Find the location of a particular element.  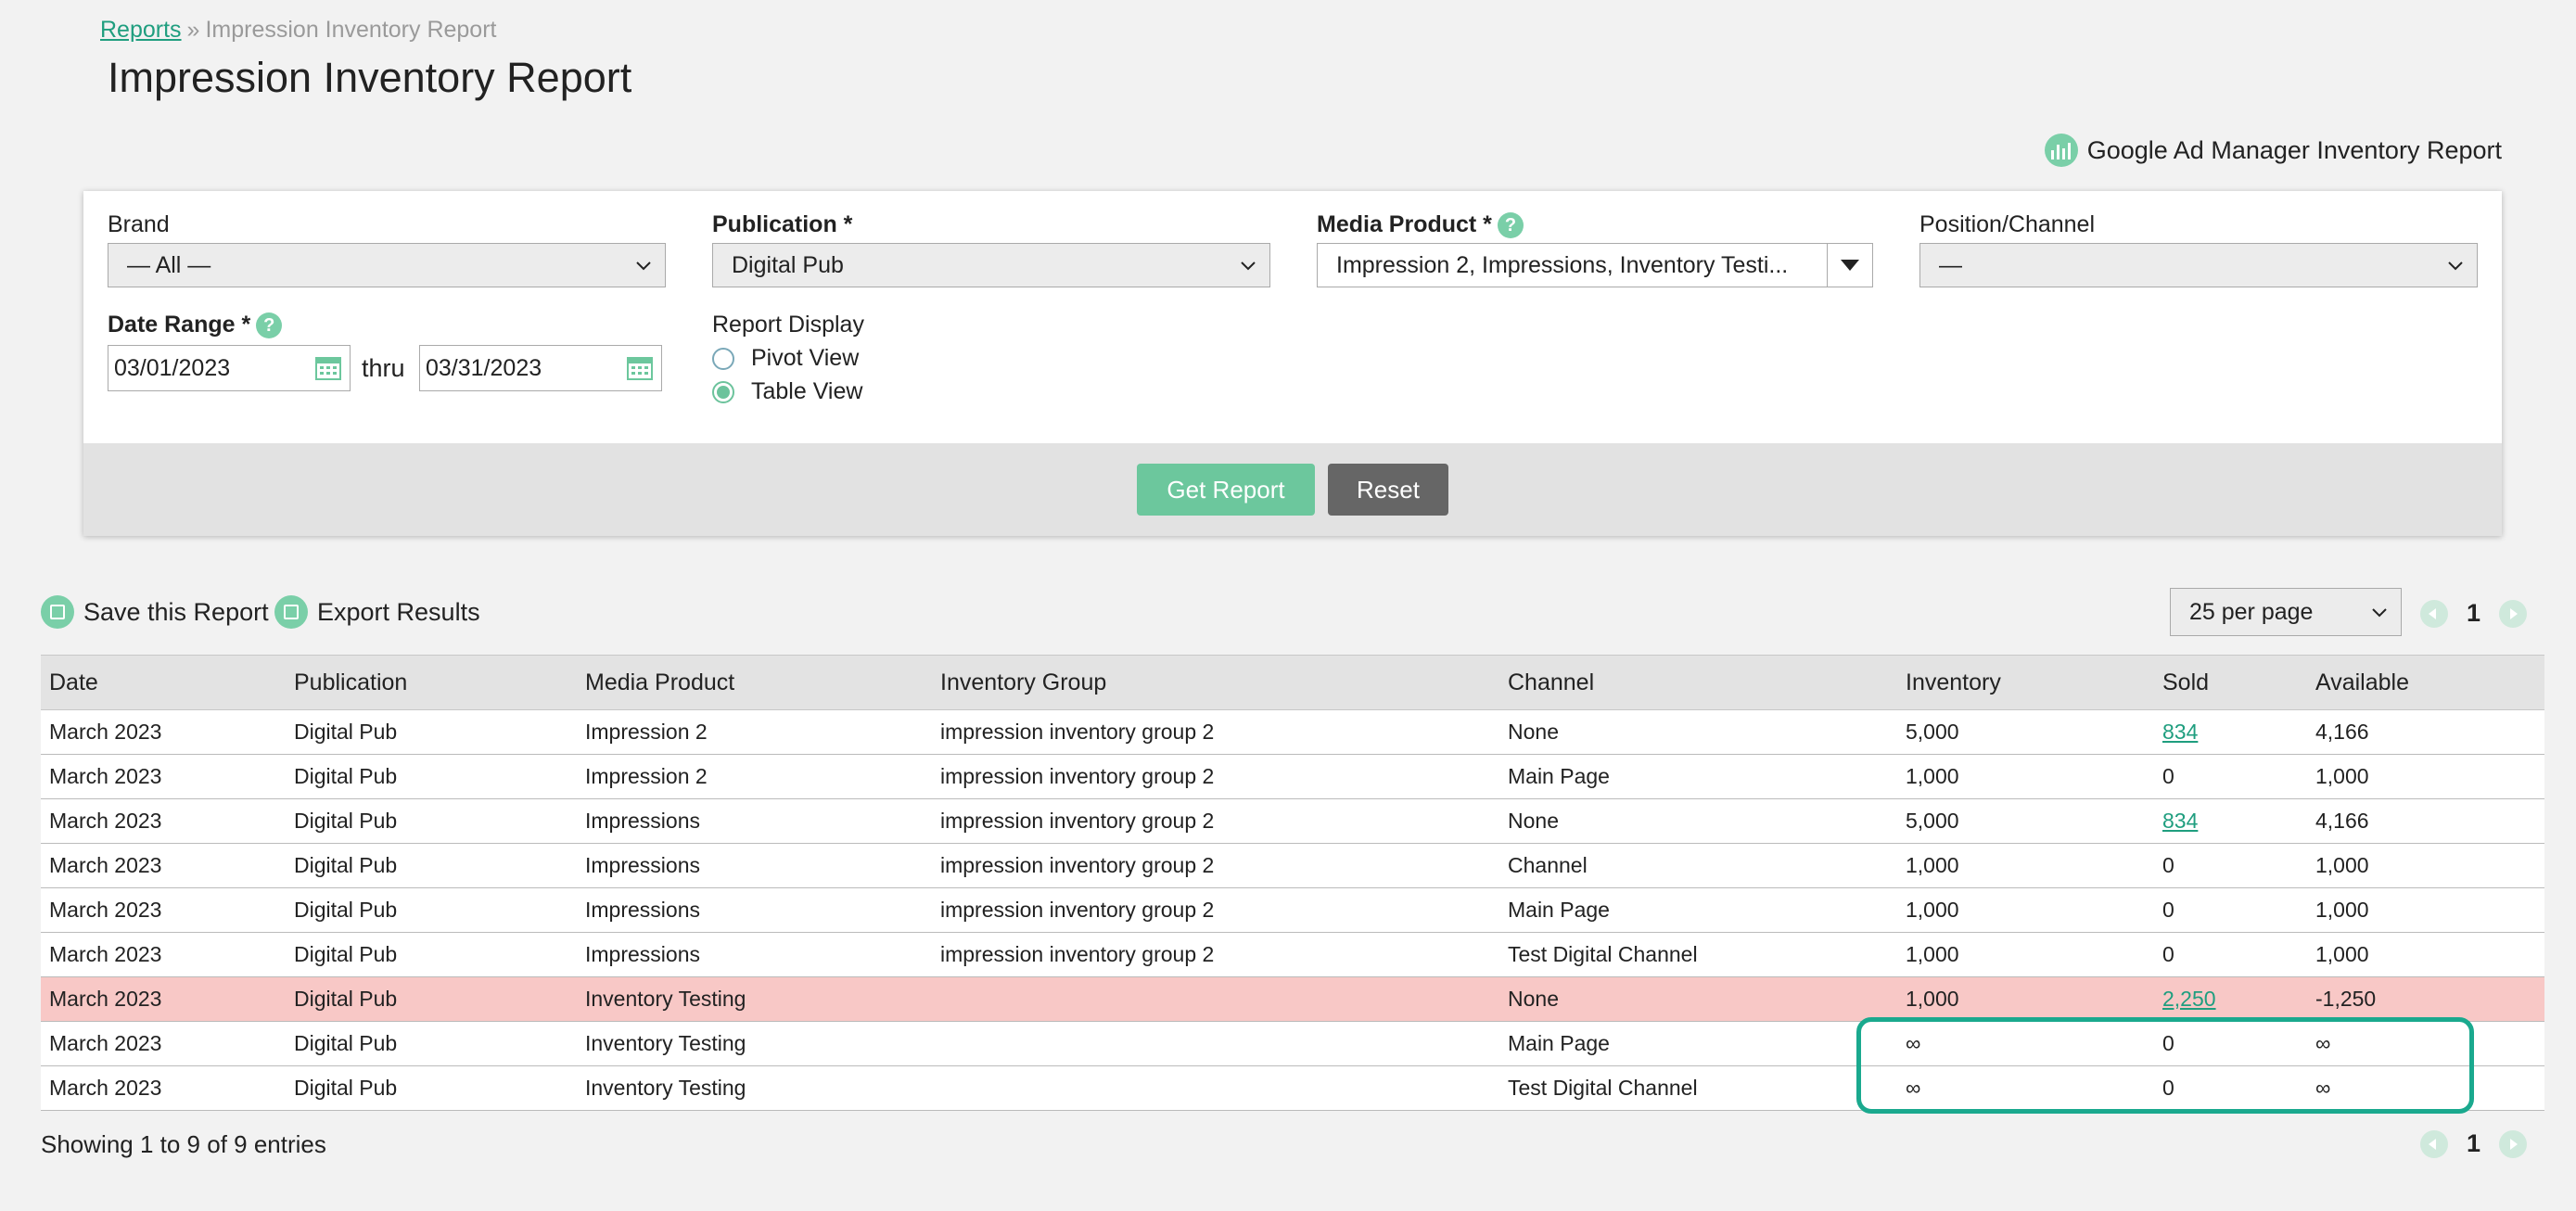

get-report-button: Get Report is located at coordinates (1226, 490).